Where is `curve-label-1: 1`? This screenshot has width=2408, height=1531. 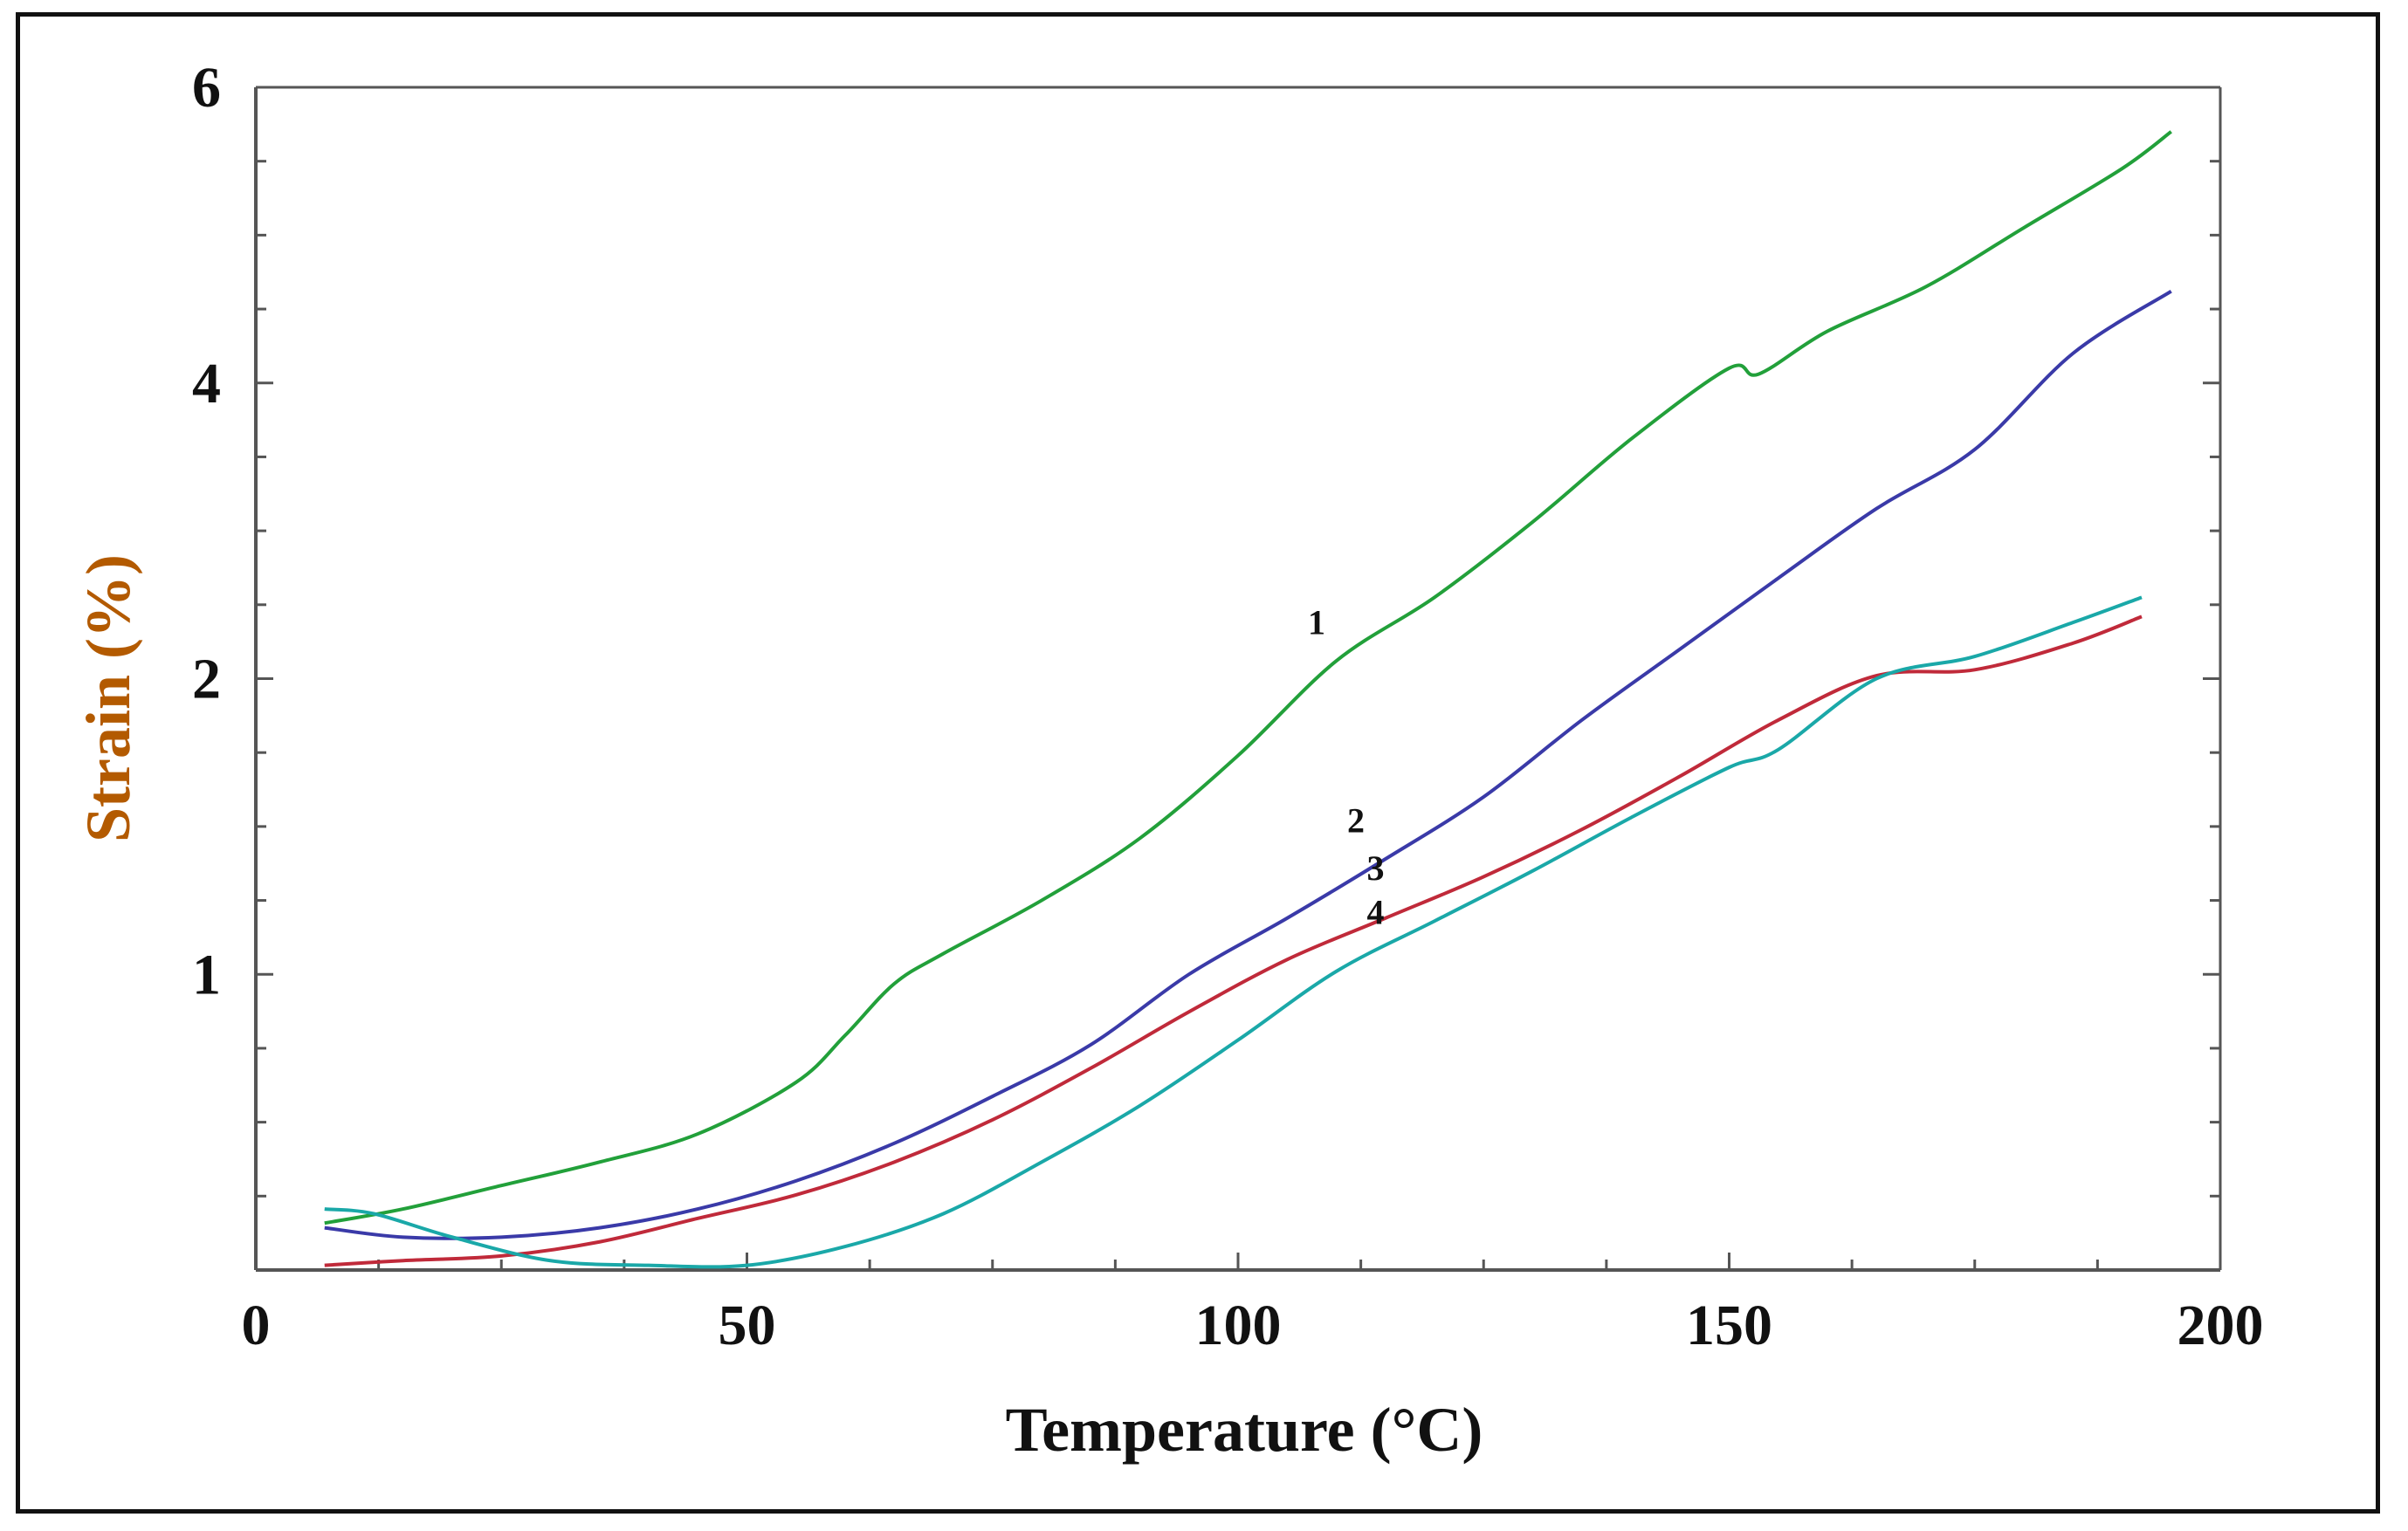 curve-label-1: 1 is located at coordinates (1316, 622).